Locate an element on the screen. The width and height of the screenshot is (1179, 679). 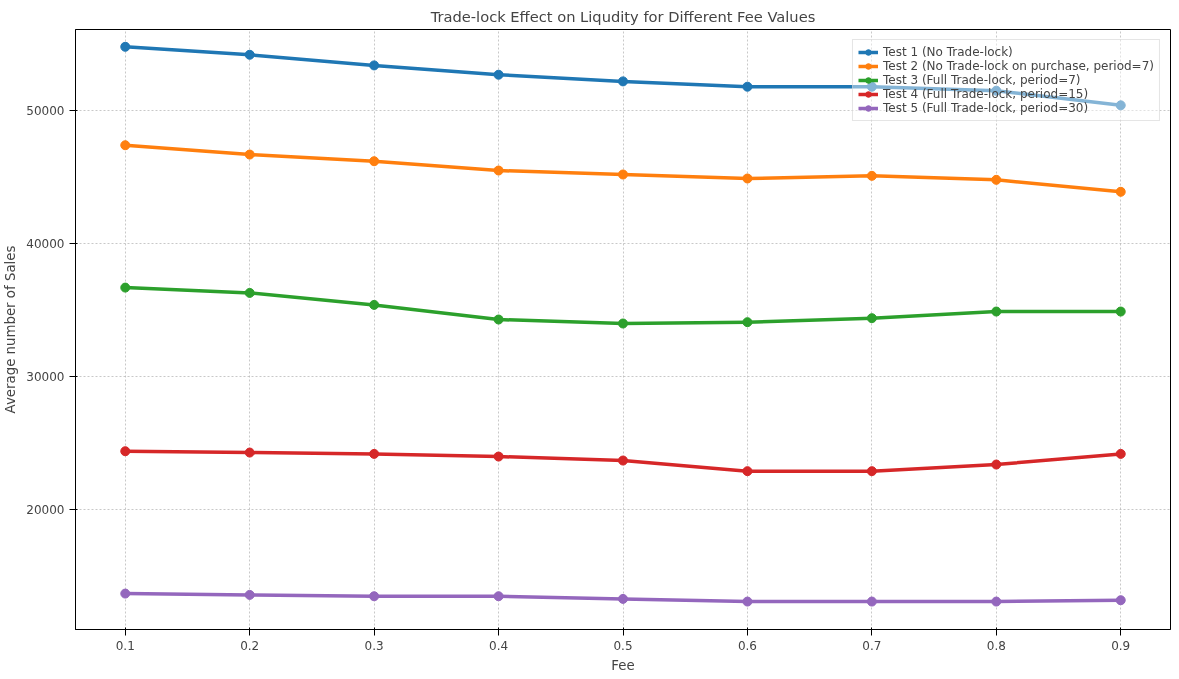
x-tick-label: 0.3 is located at coordinates (374, 645).